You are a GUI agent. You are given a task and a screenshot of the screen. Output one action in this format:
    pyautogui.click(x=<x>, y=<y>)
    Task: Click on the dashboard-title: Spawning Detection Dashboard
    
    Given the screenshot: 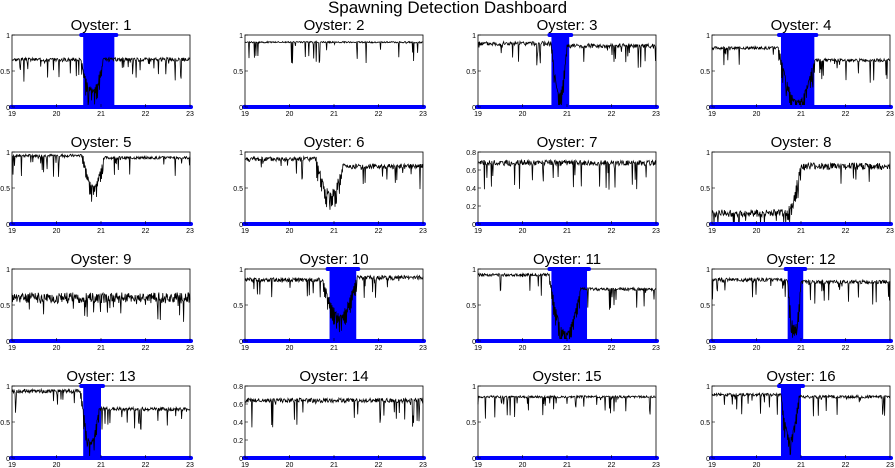 What is the action you would take?
    pyautogui.click(x=447, y=8)
    